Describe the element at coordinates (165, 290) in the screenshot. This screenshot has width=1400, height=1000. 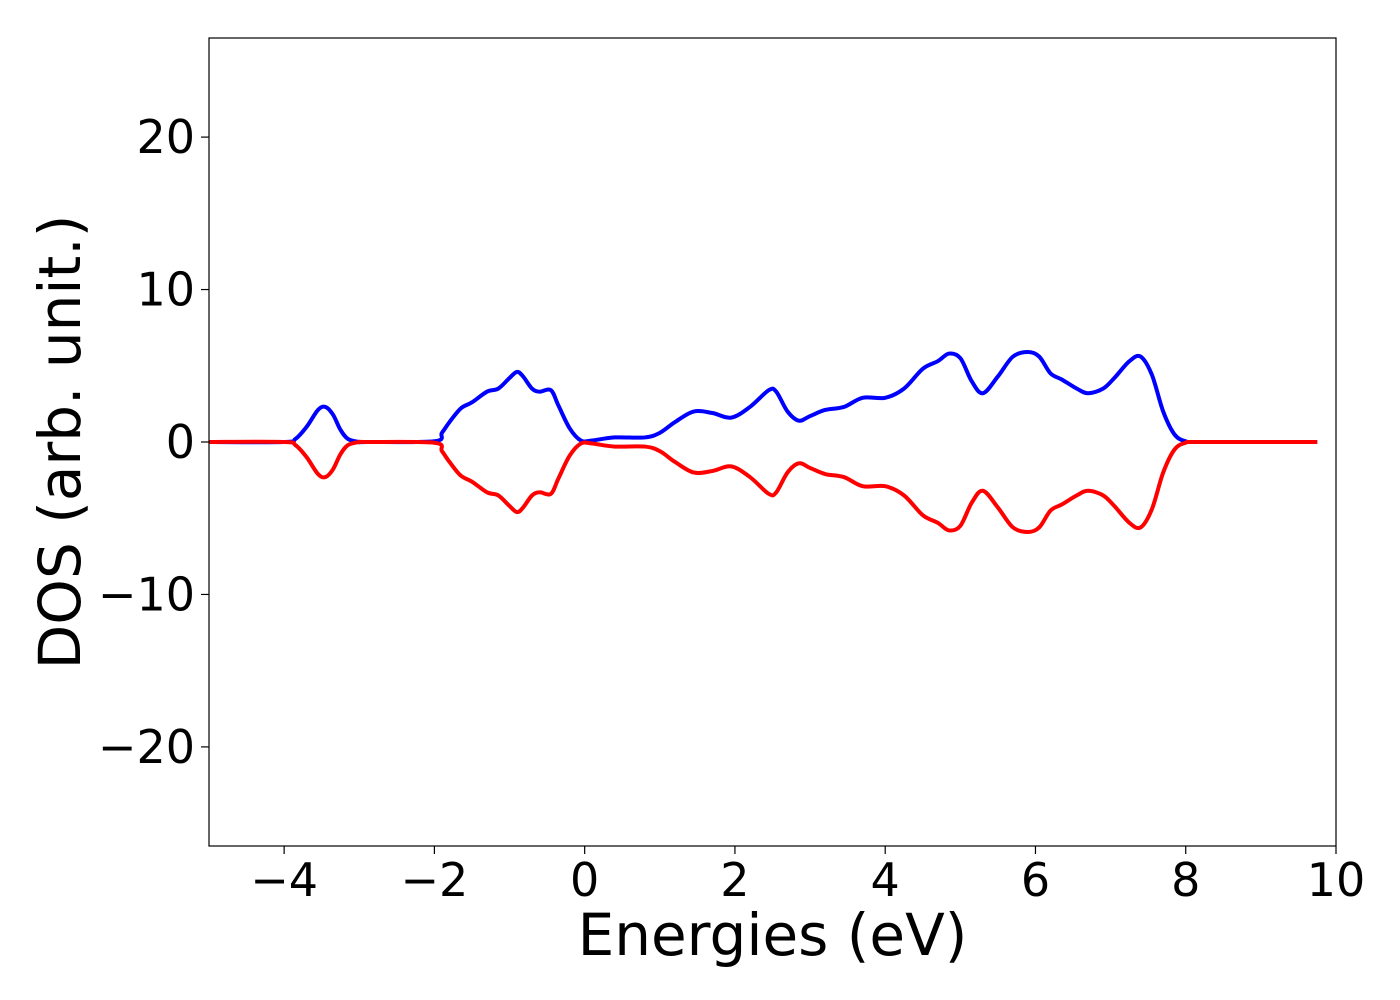
I see `y-tick-label: 10` at that location.